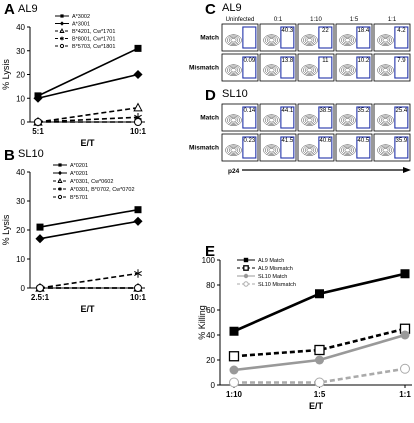 This screenshot has width=414, height=423. What do you see at coordinates (240, 20) in the screenshot?
I see `panel-c-column-header: Uninfected` at bounding box center [240, 20].